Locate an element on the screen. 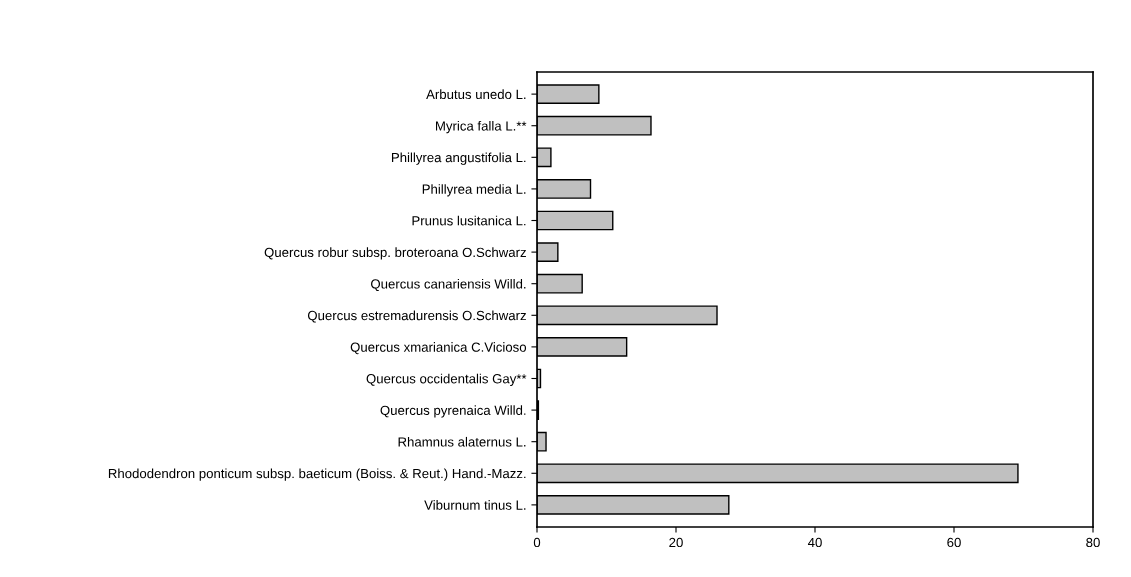  x-tick-label: 40 is located at coordinates (814, 542).